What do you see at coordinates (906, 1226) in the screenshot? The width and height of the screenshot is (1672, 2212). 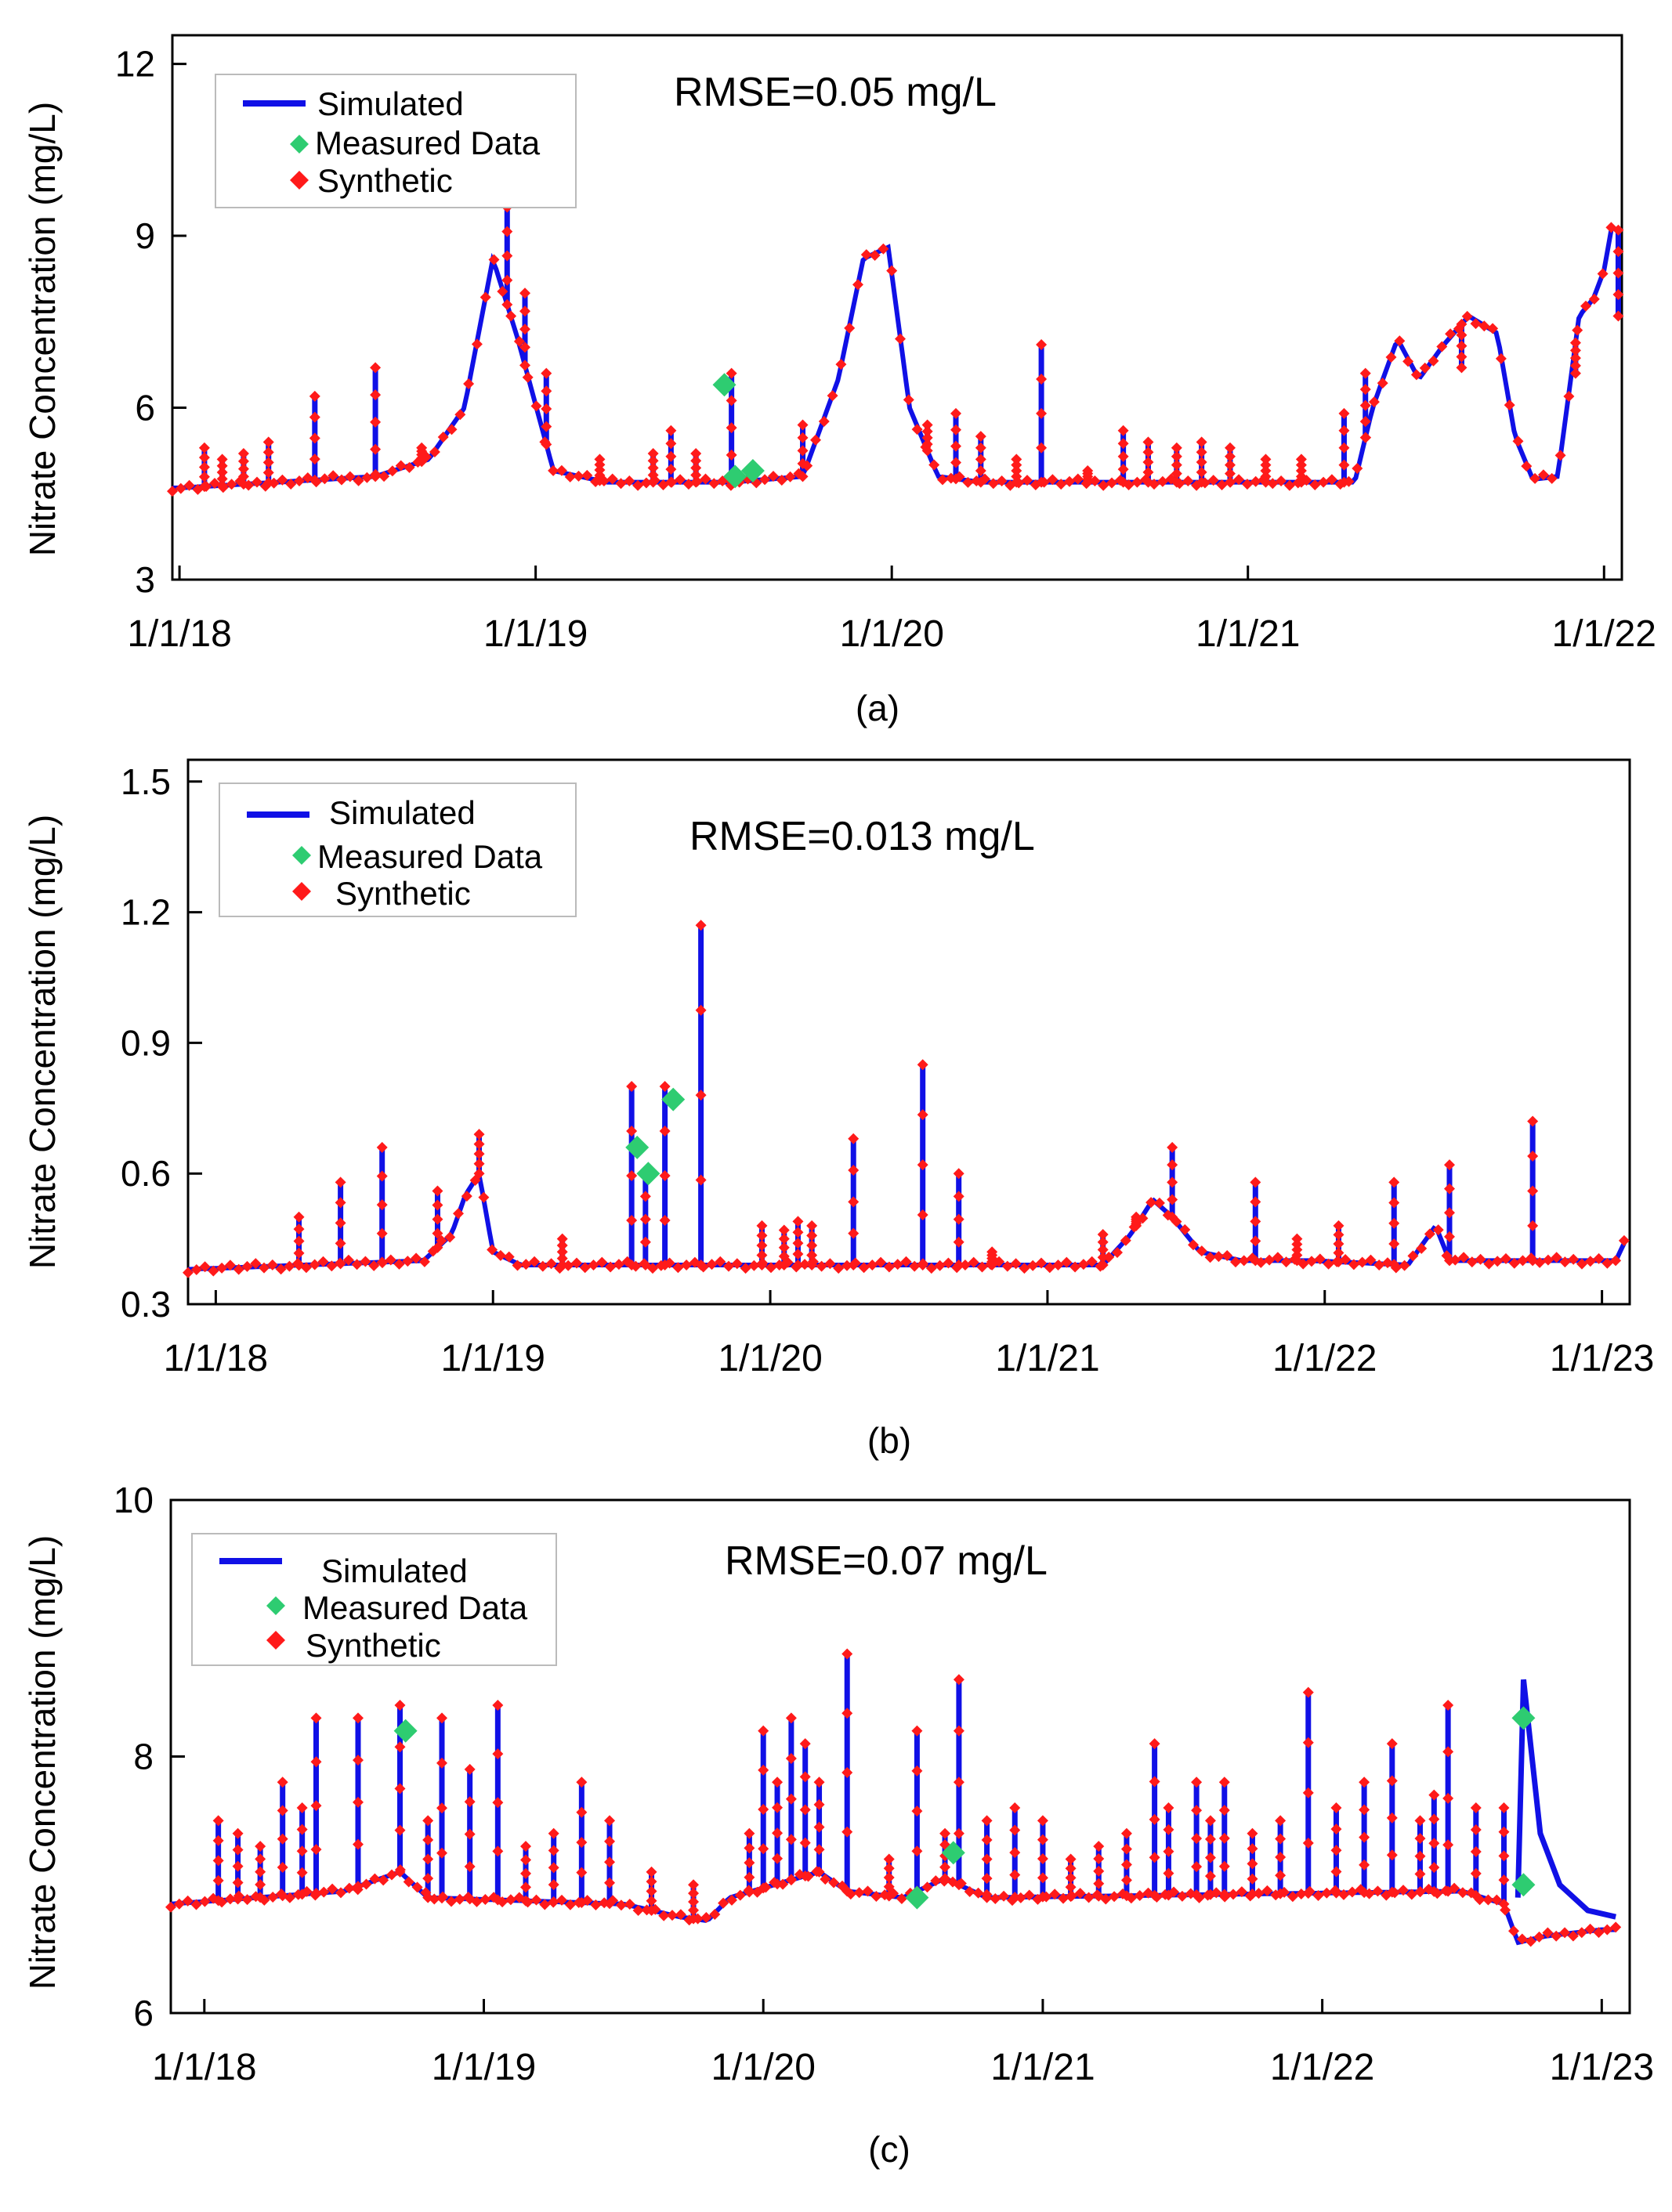 I see `synthetic-markers` at bounding box center [906, 1226].